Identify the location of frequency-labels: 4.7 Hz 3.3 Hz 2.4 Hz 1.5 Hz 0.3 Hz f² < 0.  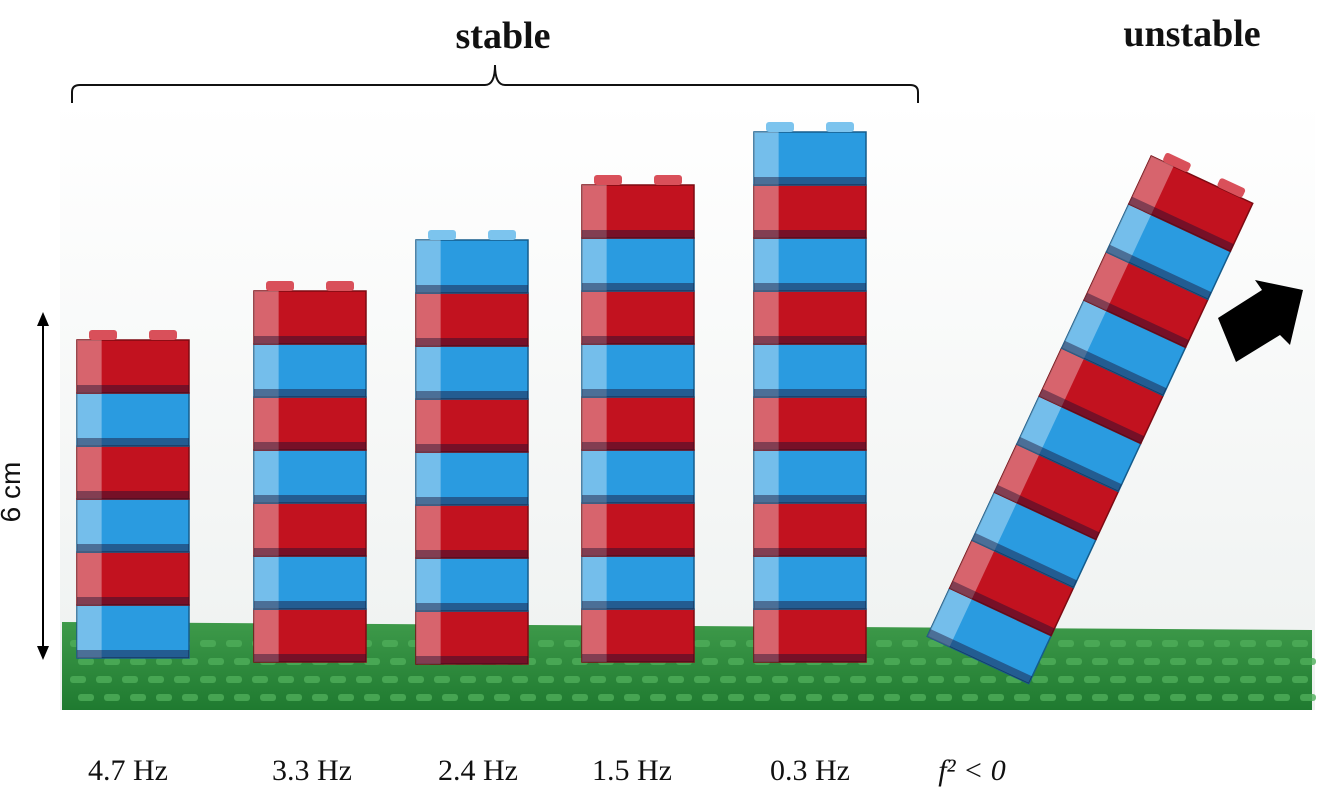
(547, 770).